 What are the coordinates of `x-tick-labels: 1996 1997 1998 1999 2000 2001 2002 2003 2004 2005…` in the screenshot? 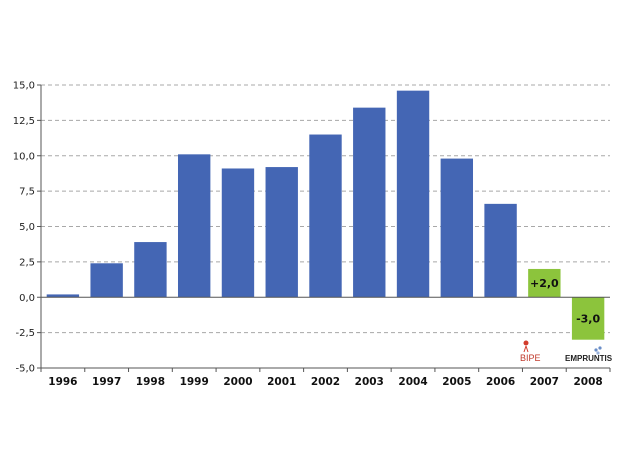 It's located at (325, 382).